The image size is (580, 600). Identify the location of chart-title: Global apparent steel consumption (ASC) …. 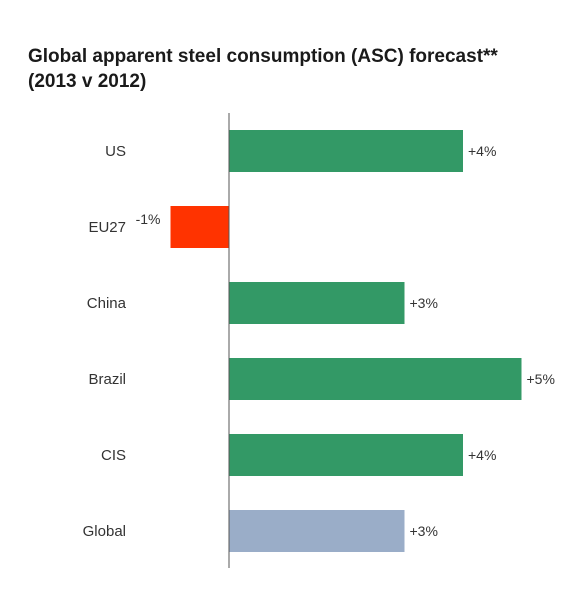
(298, 69).